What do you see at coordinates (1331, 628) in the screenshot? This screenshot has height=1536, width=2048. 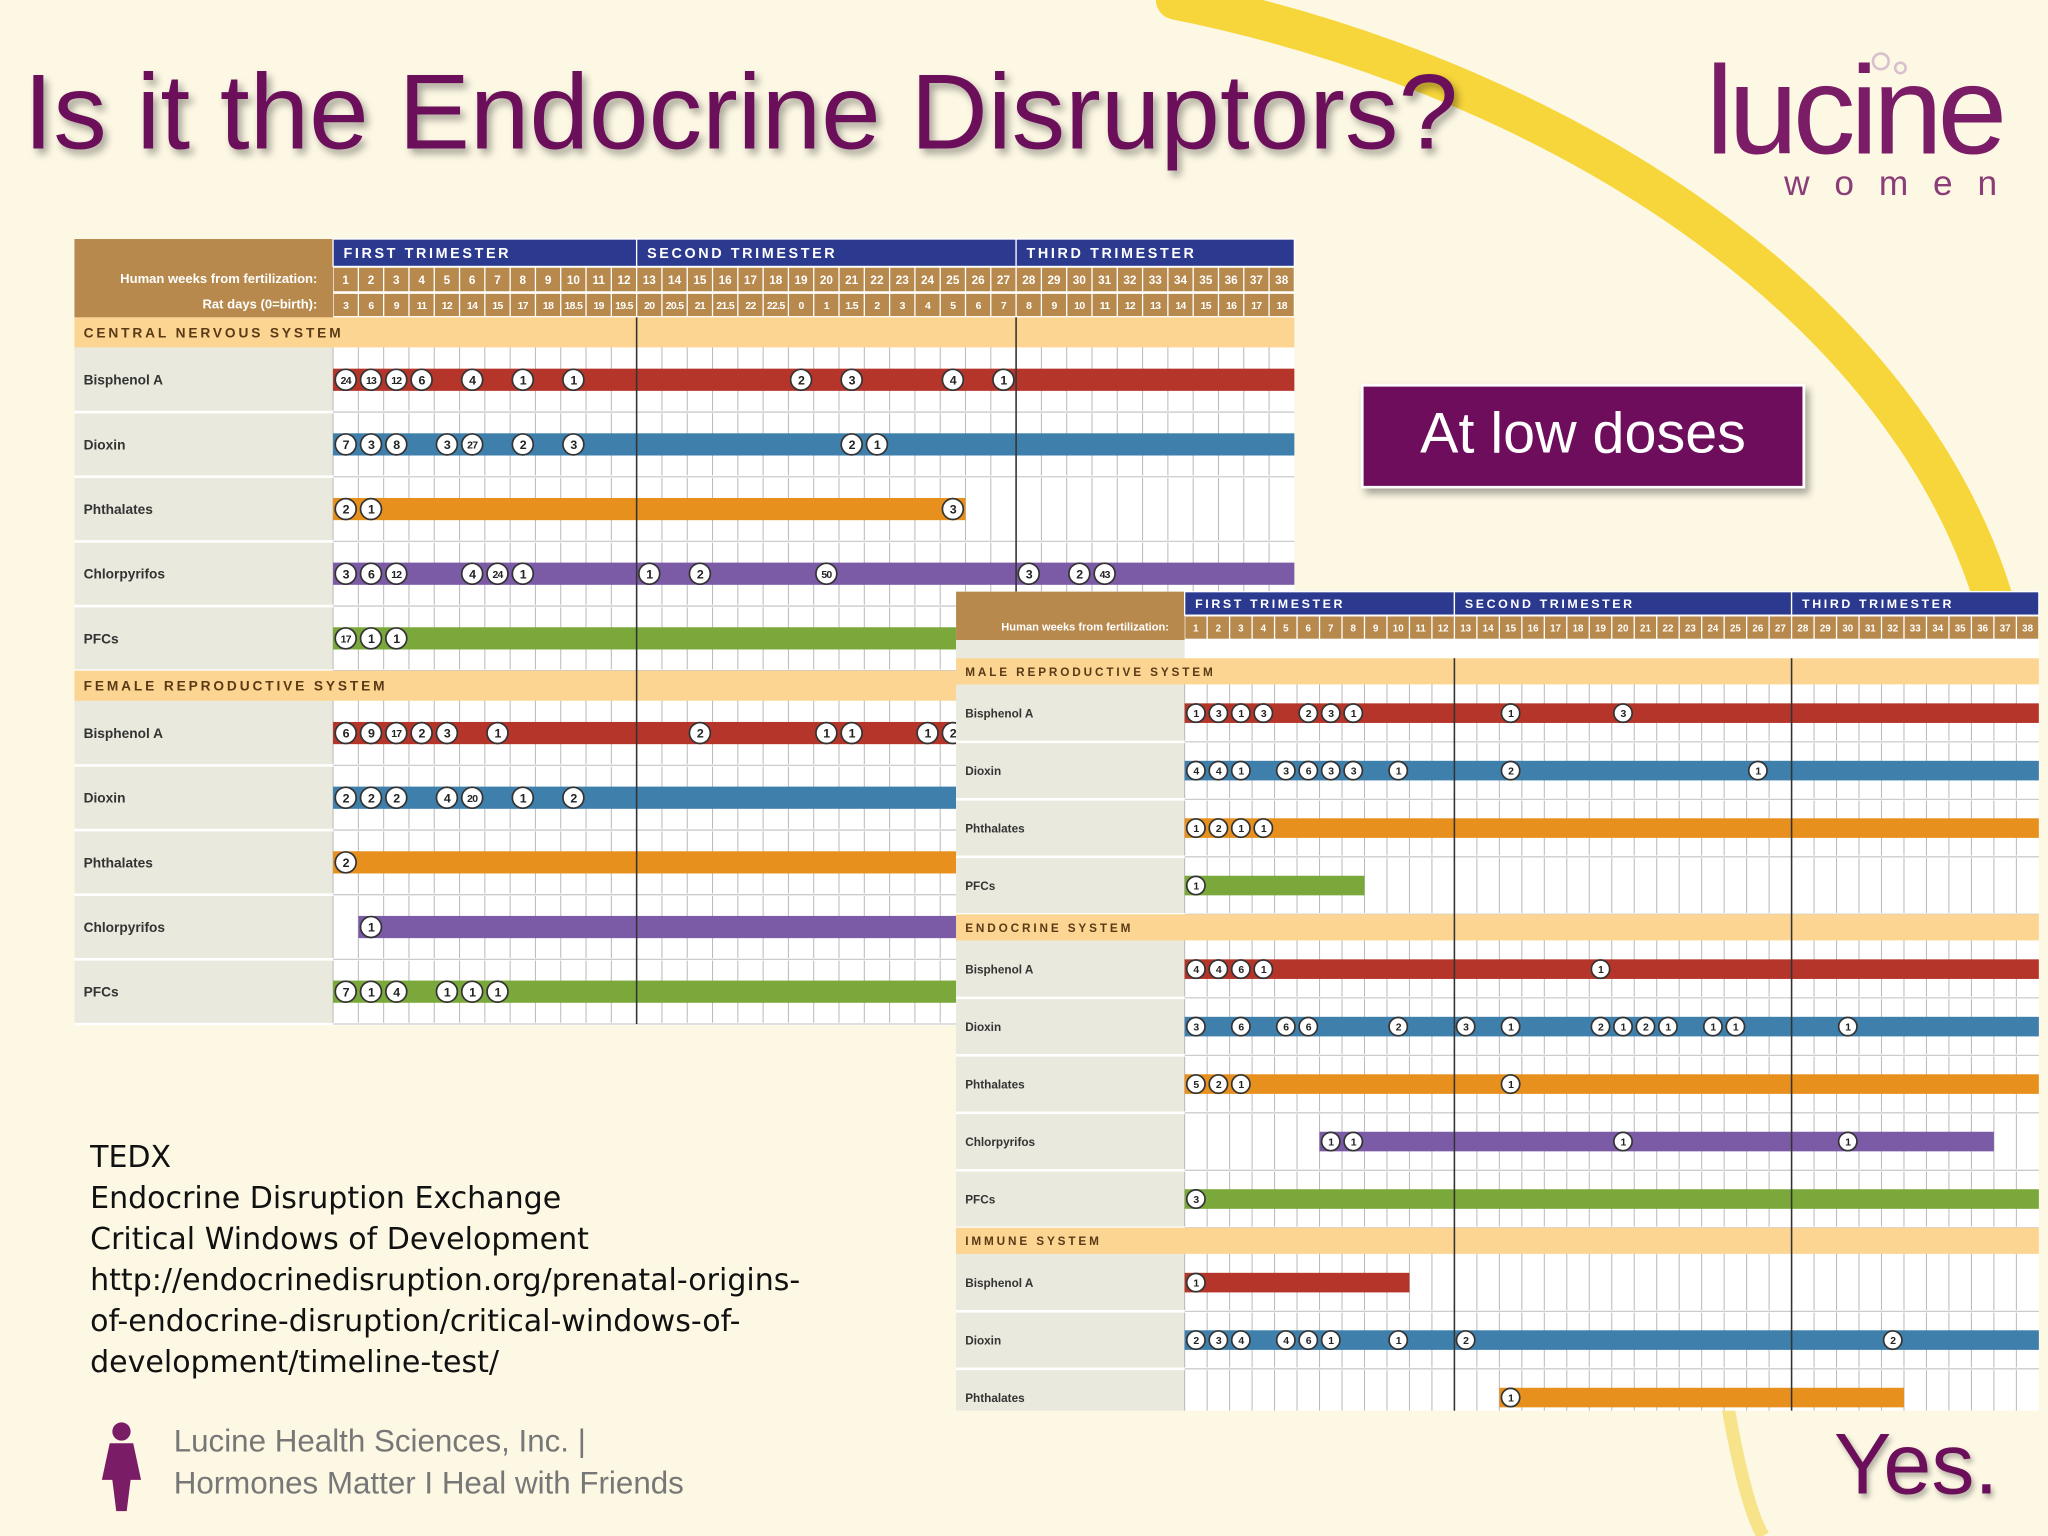 I see `week-label: 7` at bounding box center [1331, 628].